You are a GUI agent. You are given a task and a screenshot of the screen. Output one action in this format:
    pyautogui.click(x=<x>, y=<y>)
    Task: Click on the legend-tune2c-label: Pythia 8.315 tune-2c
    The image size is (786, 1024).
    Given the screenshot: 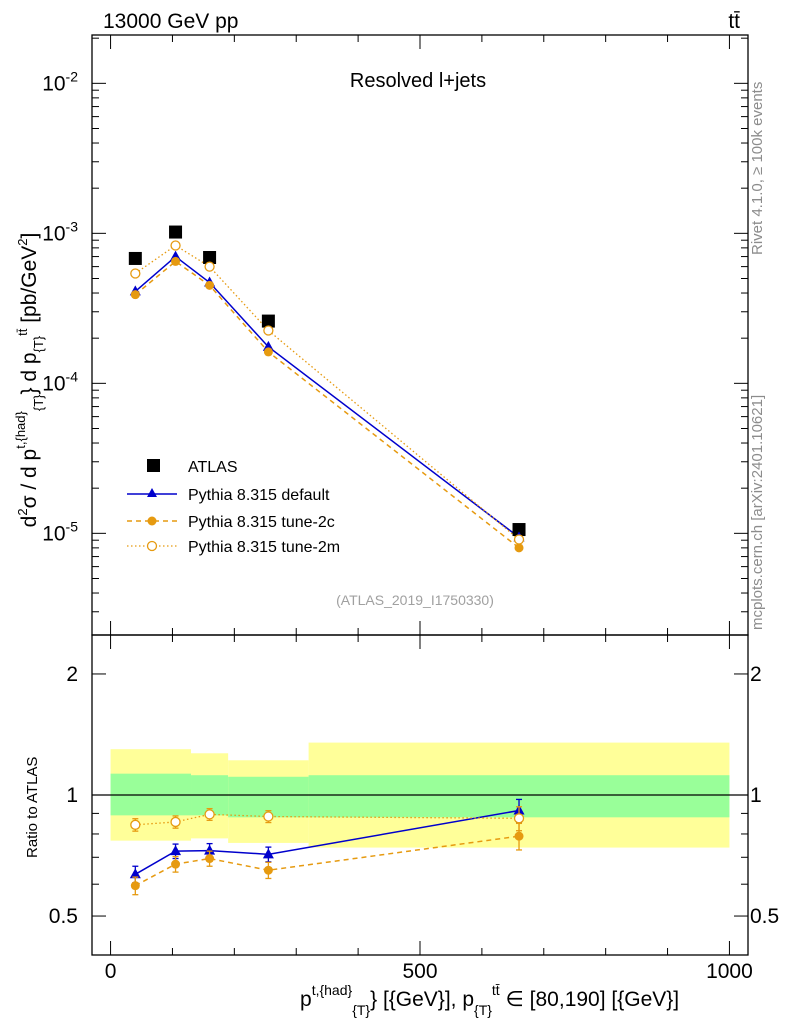 What is the action you would take?
    pyautogui.click(x=261, y=522)
    